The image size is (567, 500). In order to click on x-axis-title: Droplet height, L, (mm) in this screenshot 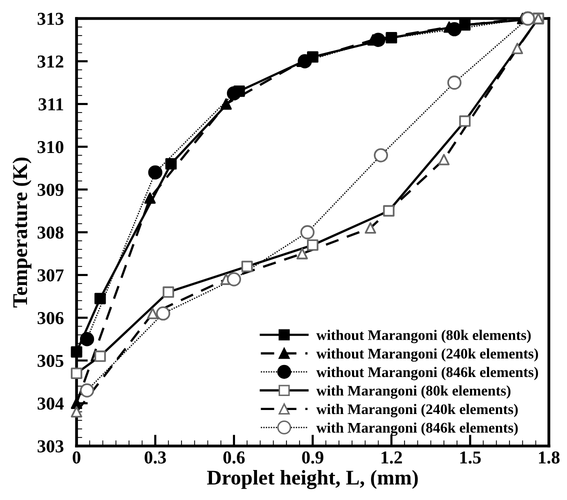, I will do `click(312, 480)`.